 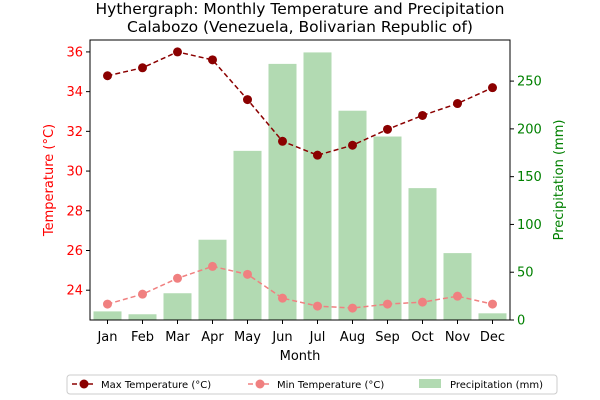 I want to click on y-axis-right-label: Precipitation (mm), so click(x=559, y=180).